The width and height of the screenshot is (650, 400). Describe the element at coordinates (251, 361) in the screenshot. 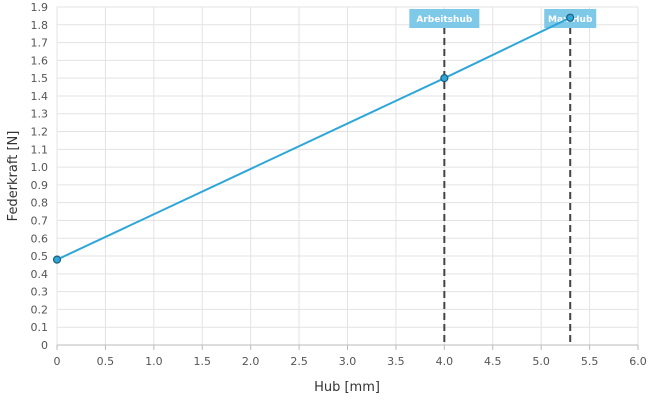

I see `x-tick-label: 2.0` at that location.